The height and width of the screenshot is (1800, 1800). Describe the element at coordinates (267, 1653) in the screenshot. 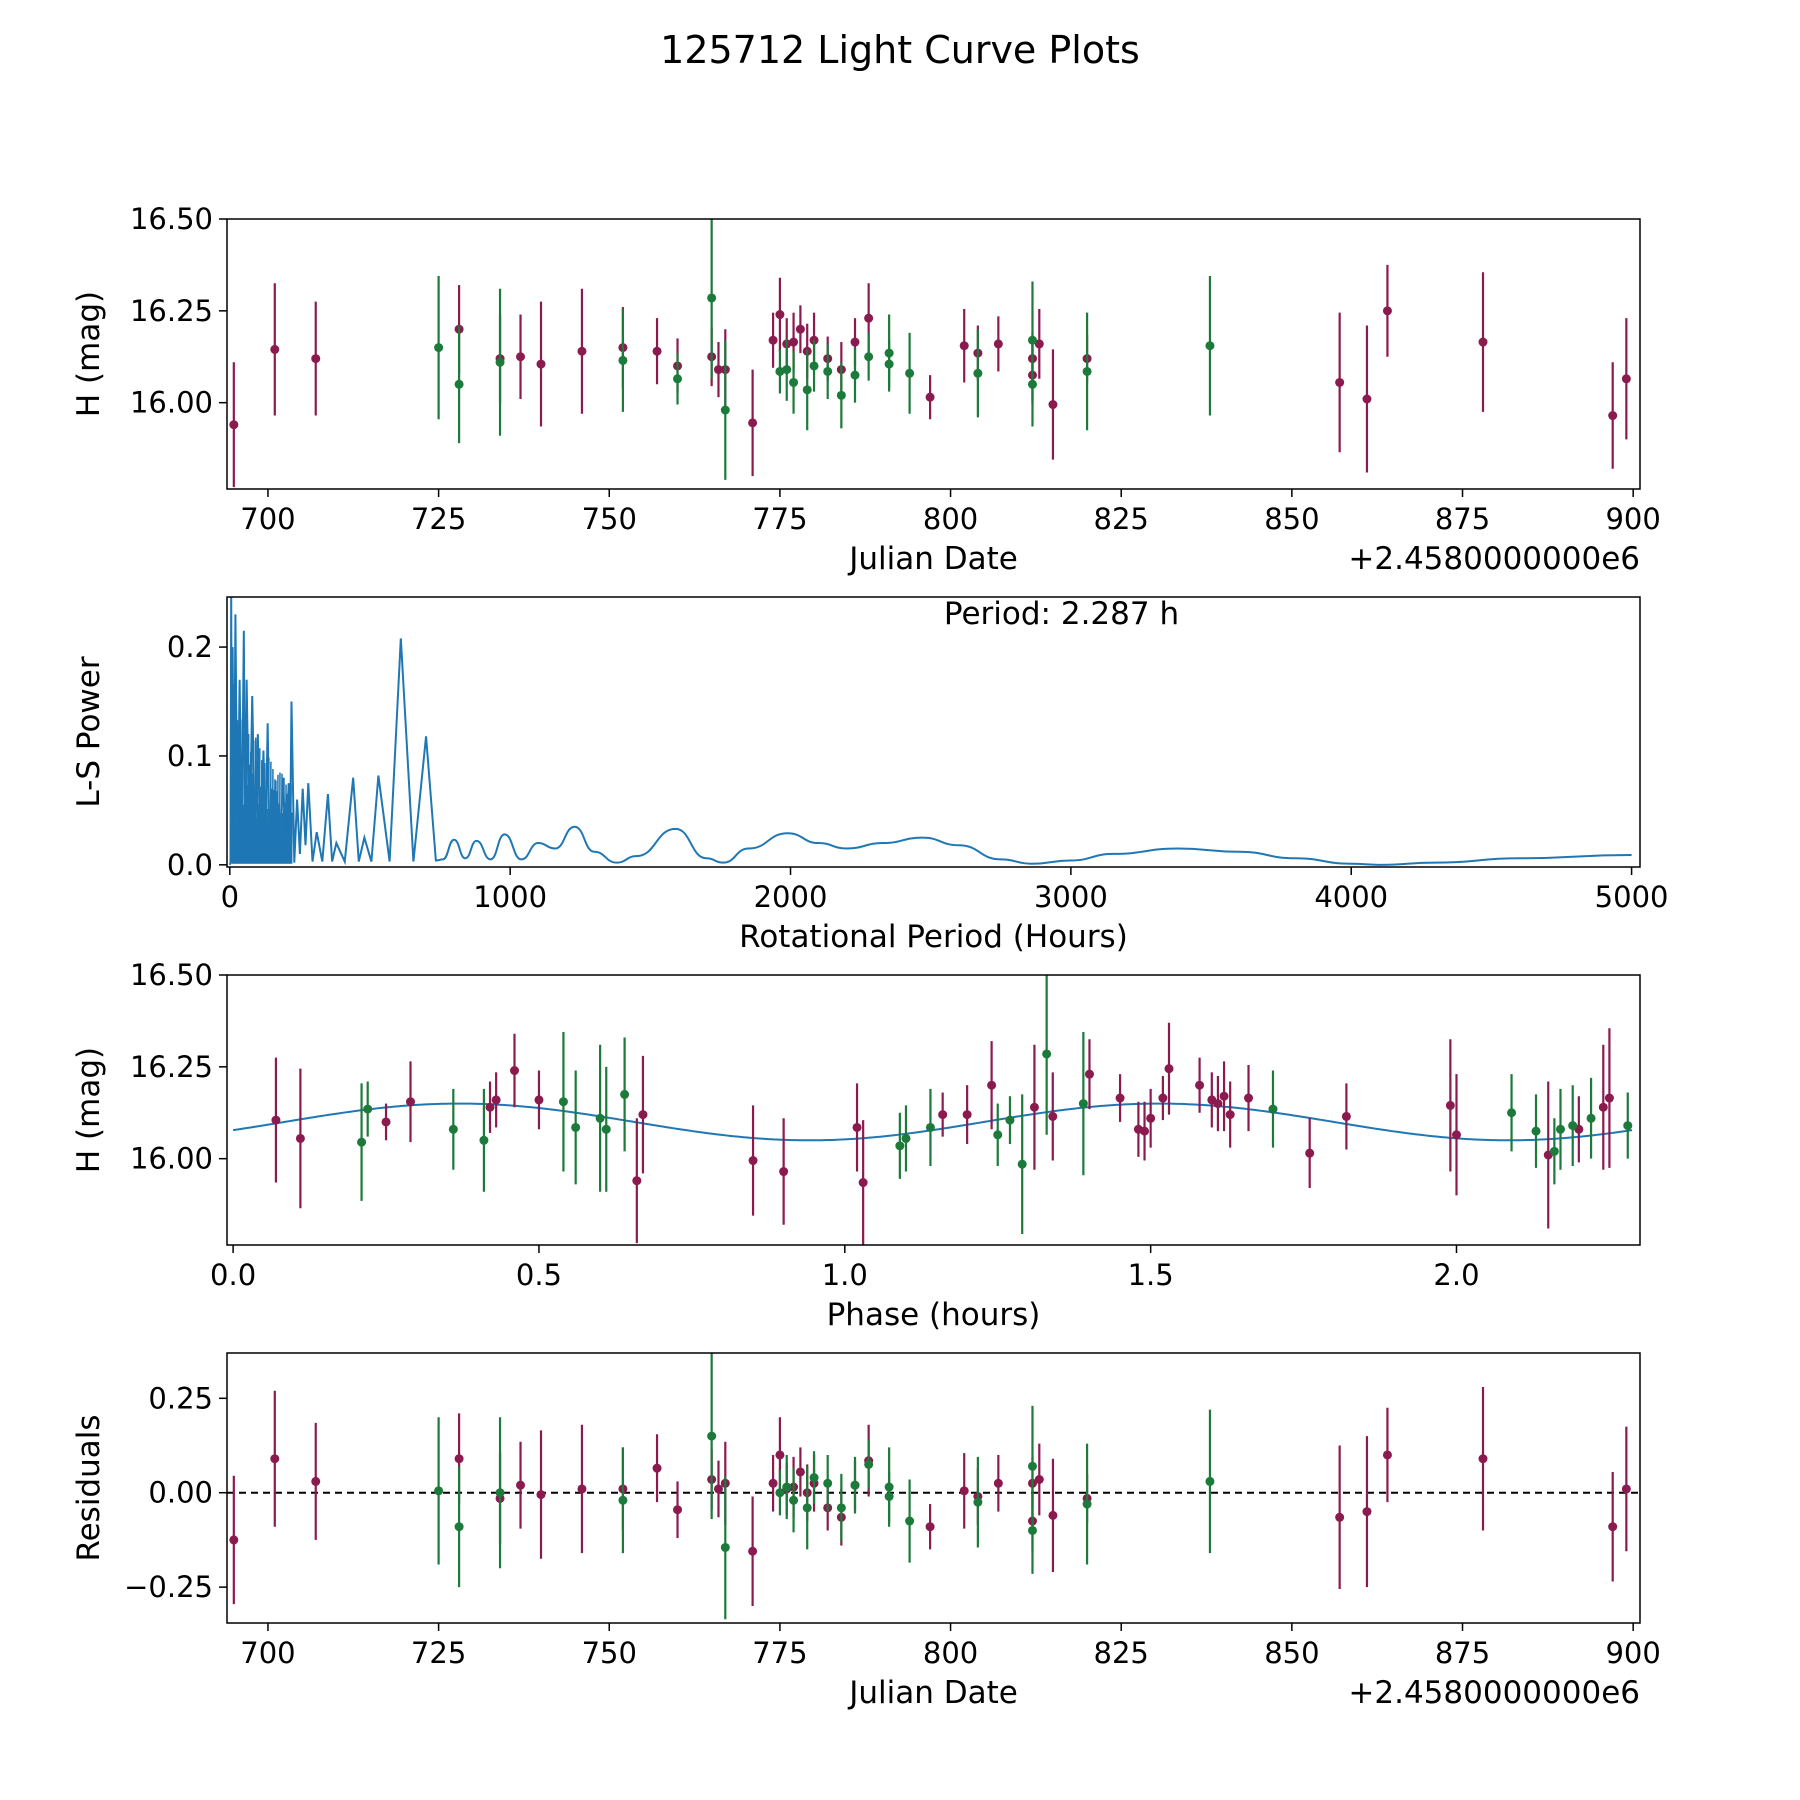

I see `residuals-xtick-label: 700` at that location.